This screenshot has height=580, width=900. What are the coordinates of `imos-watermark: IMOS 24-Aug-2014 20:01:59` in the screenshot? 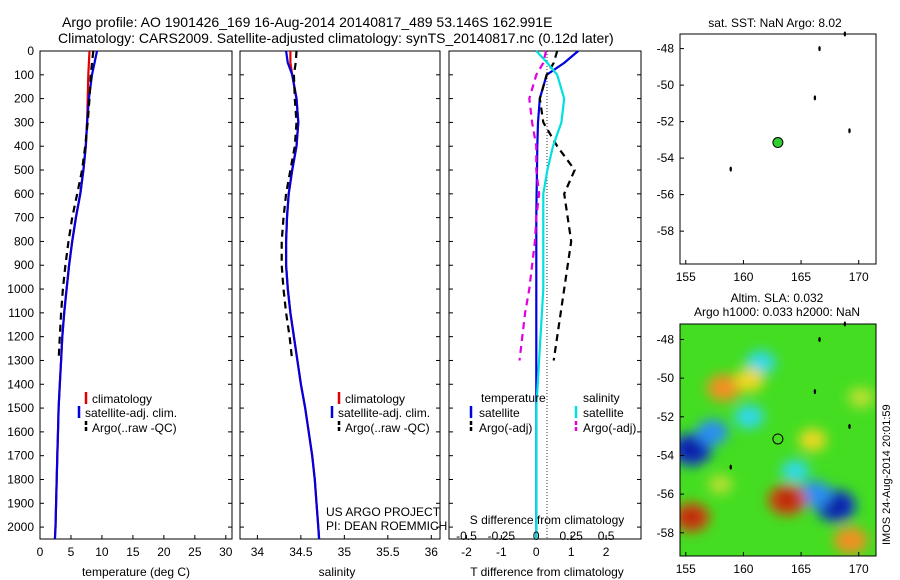 It's located at (887, 474).